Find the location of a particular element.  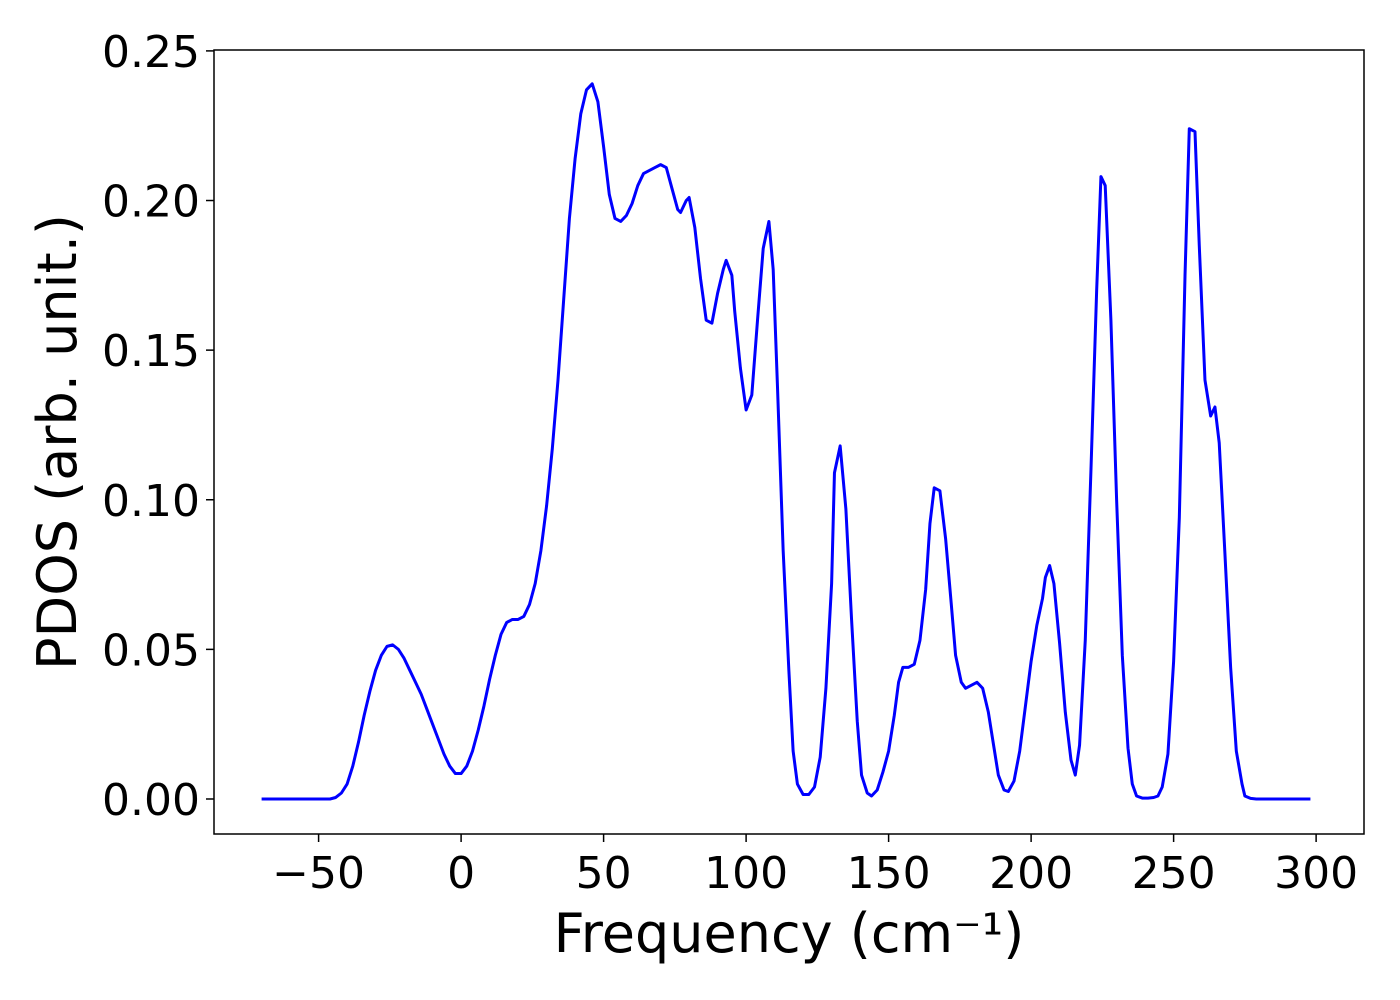

y-tick-label: 0.20 is located at coordinates (151, 202).